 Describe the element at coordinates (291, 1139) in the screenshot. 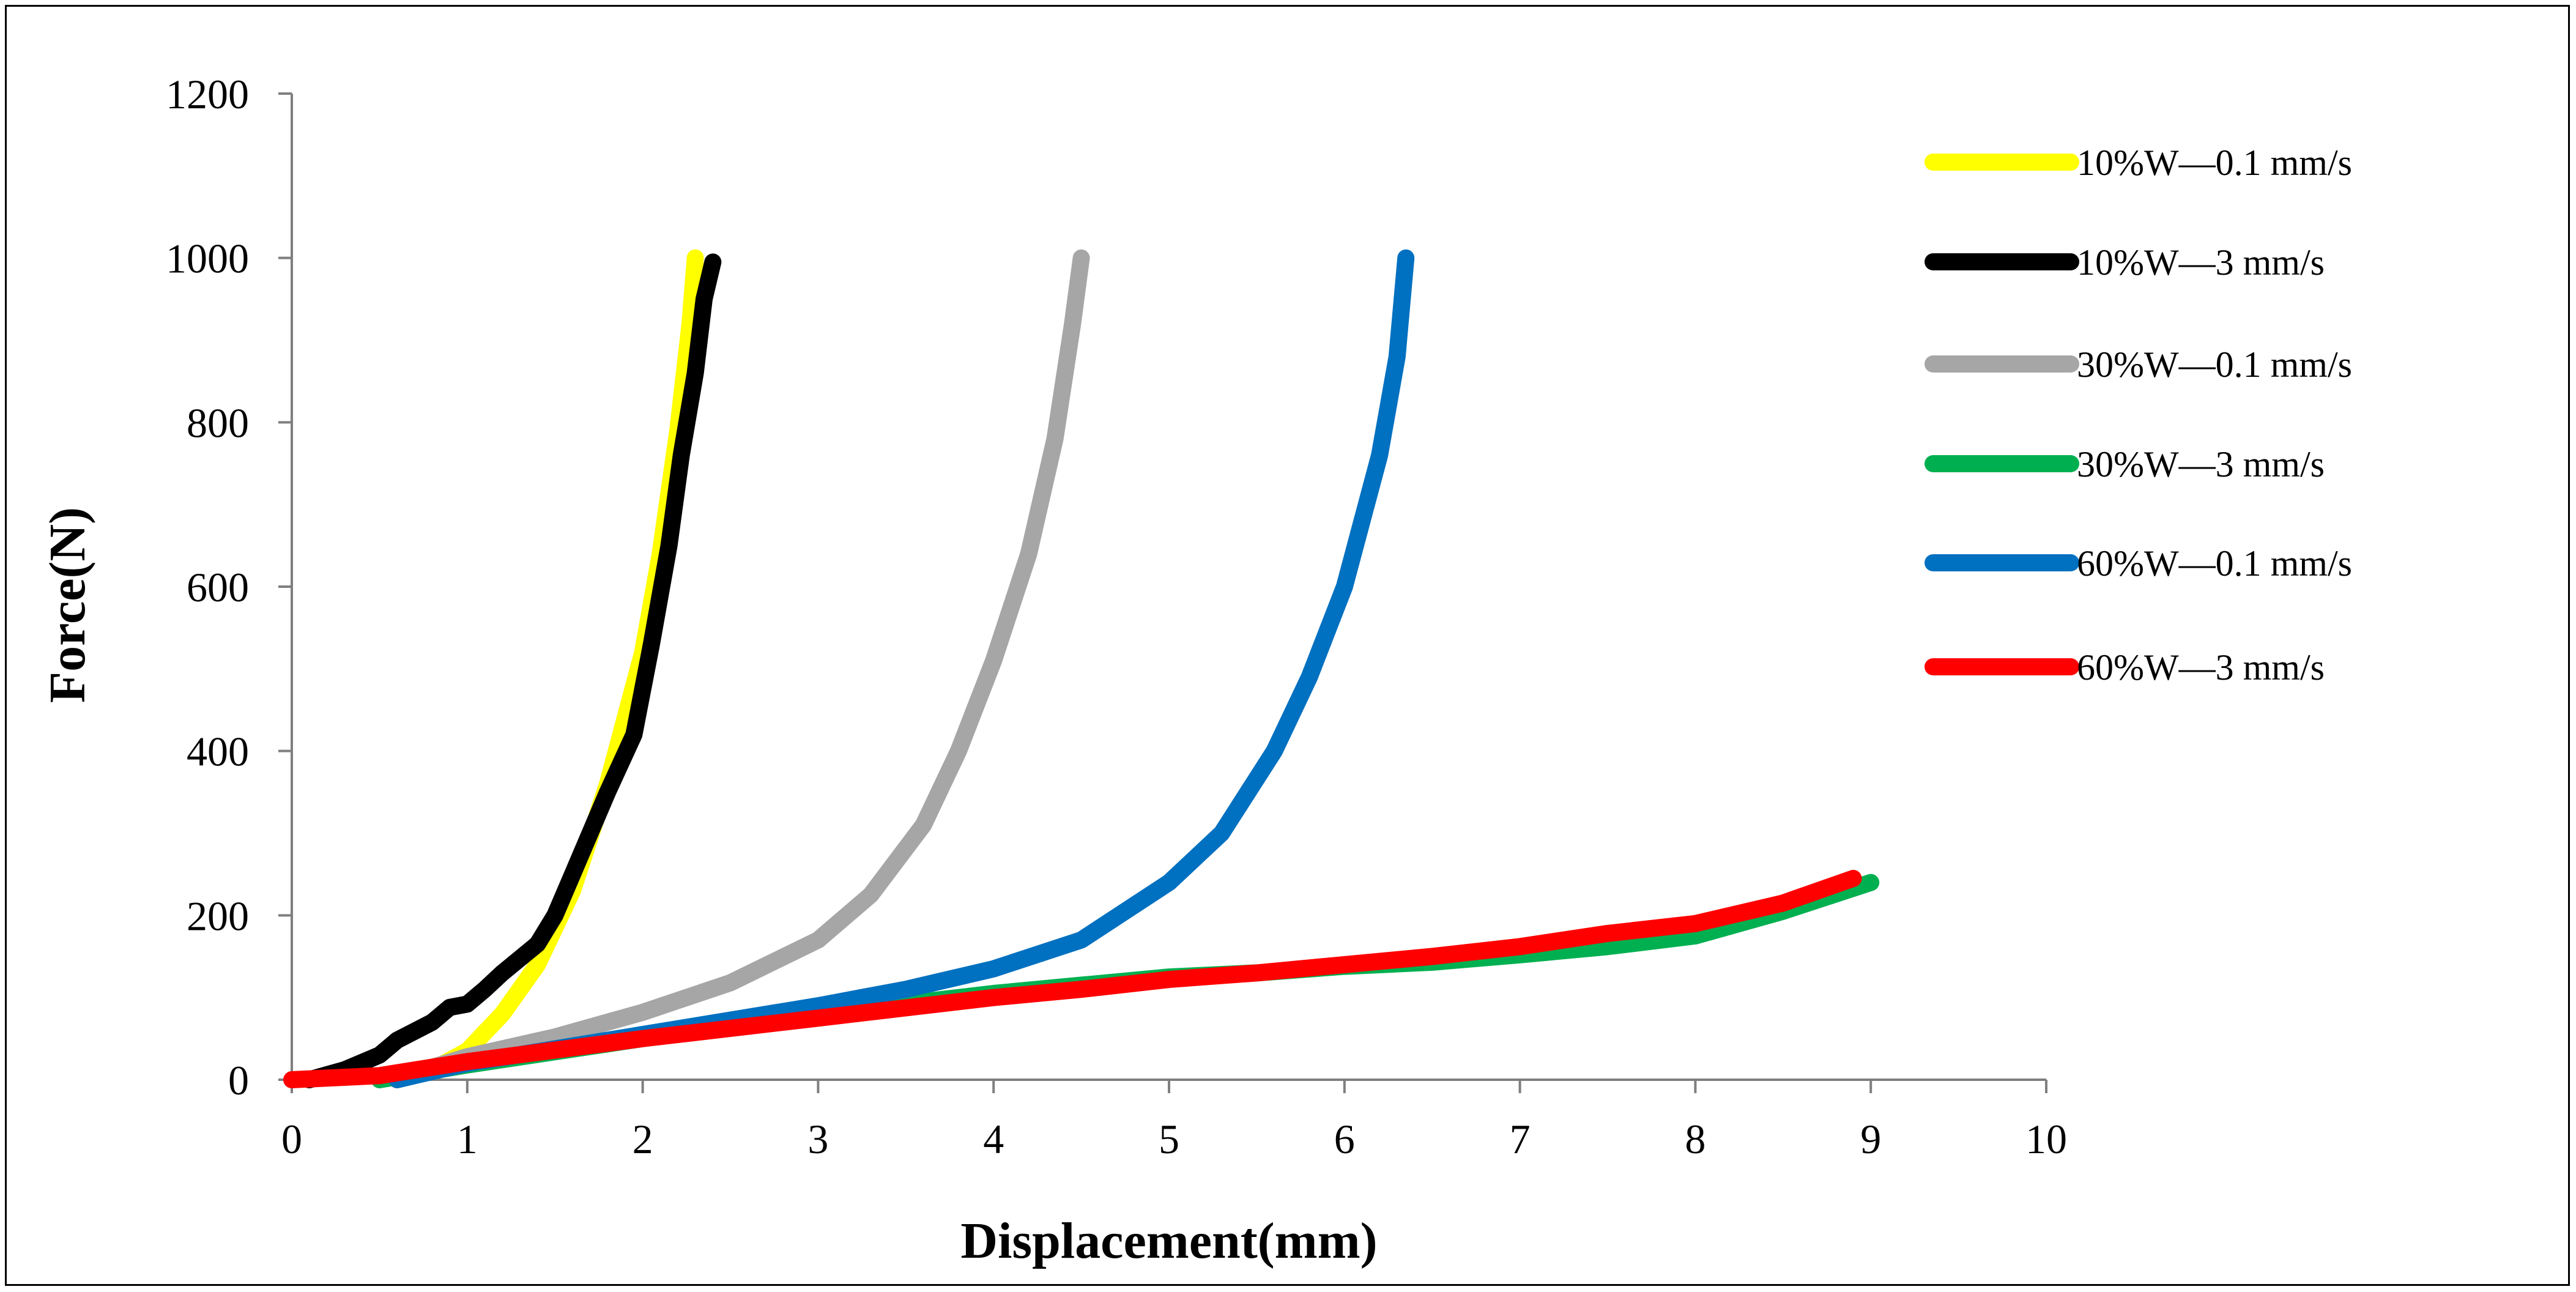

I see `x-tick-label: 0` at that location.